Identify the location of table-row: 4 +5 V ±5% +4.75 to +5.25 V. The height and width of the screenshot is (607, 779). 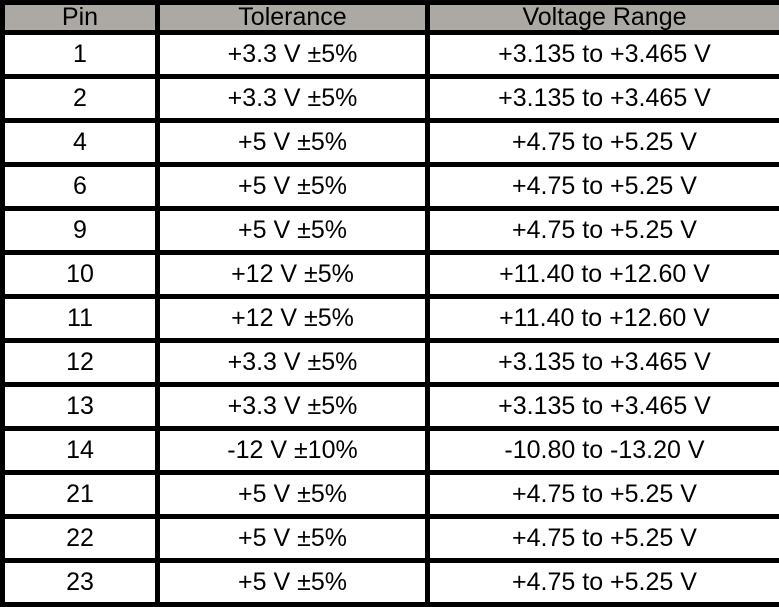
(389, 142).